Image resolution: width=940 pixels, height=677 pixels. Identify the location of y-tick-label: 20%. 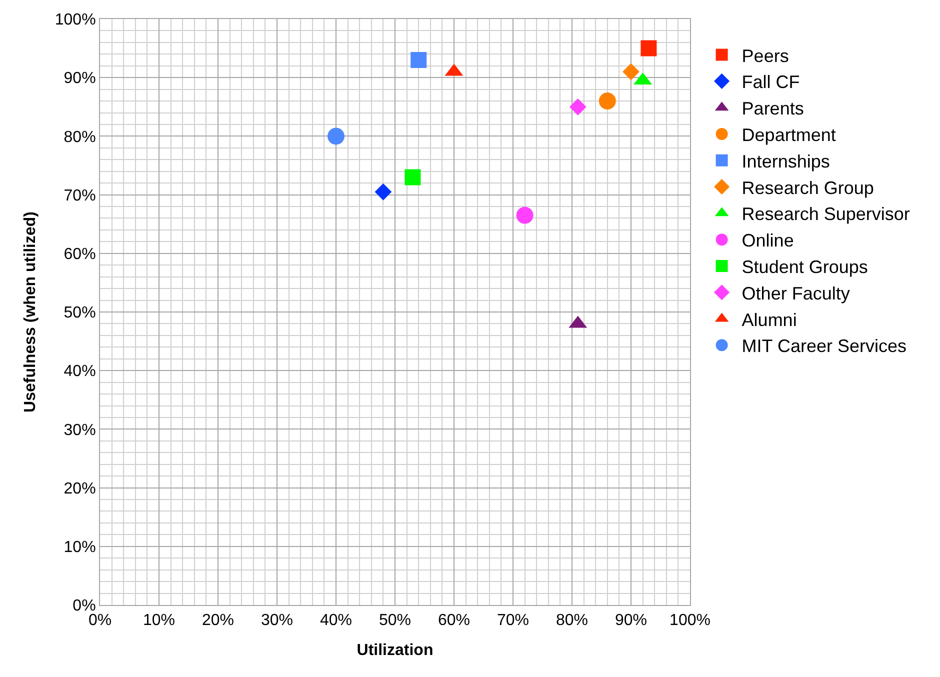
(80, 489).